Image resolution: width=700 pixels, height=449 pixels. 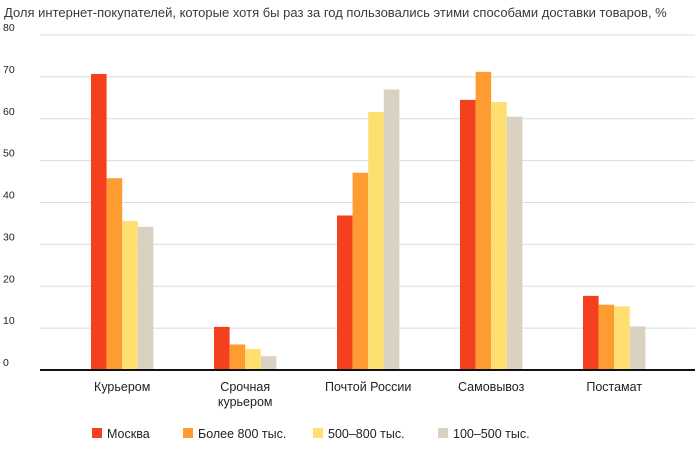 What do you see at coordinates (9, 279) in the screenshot?
I see `y-tick-label: 20` at bounding box center [9, 279].